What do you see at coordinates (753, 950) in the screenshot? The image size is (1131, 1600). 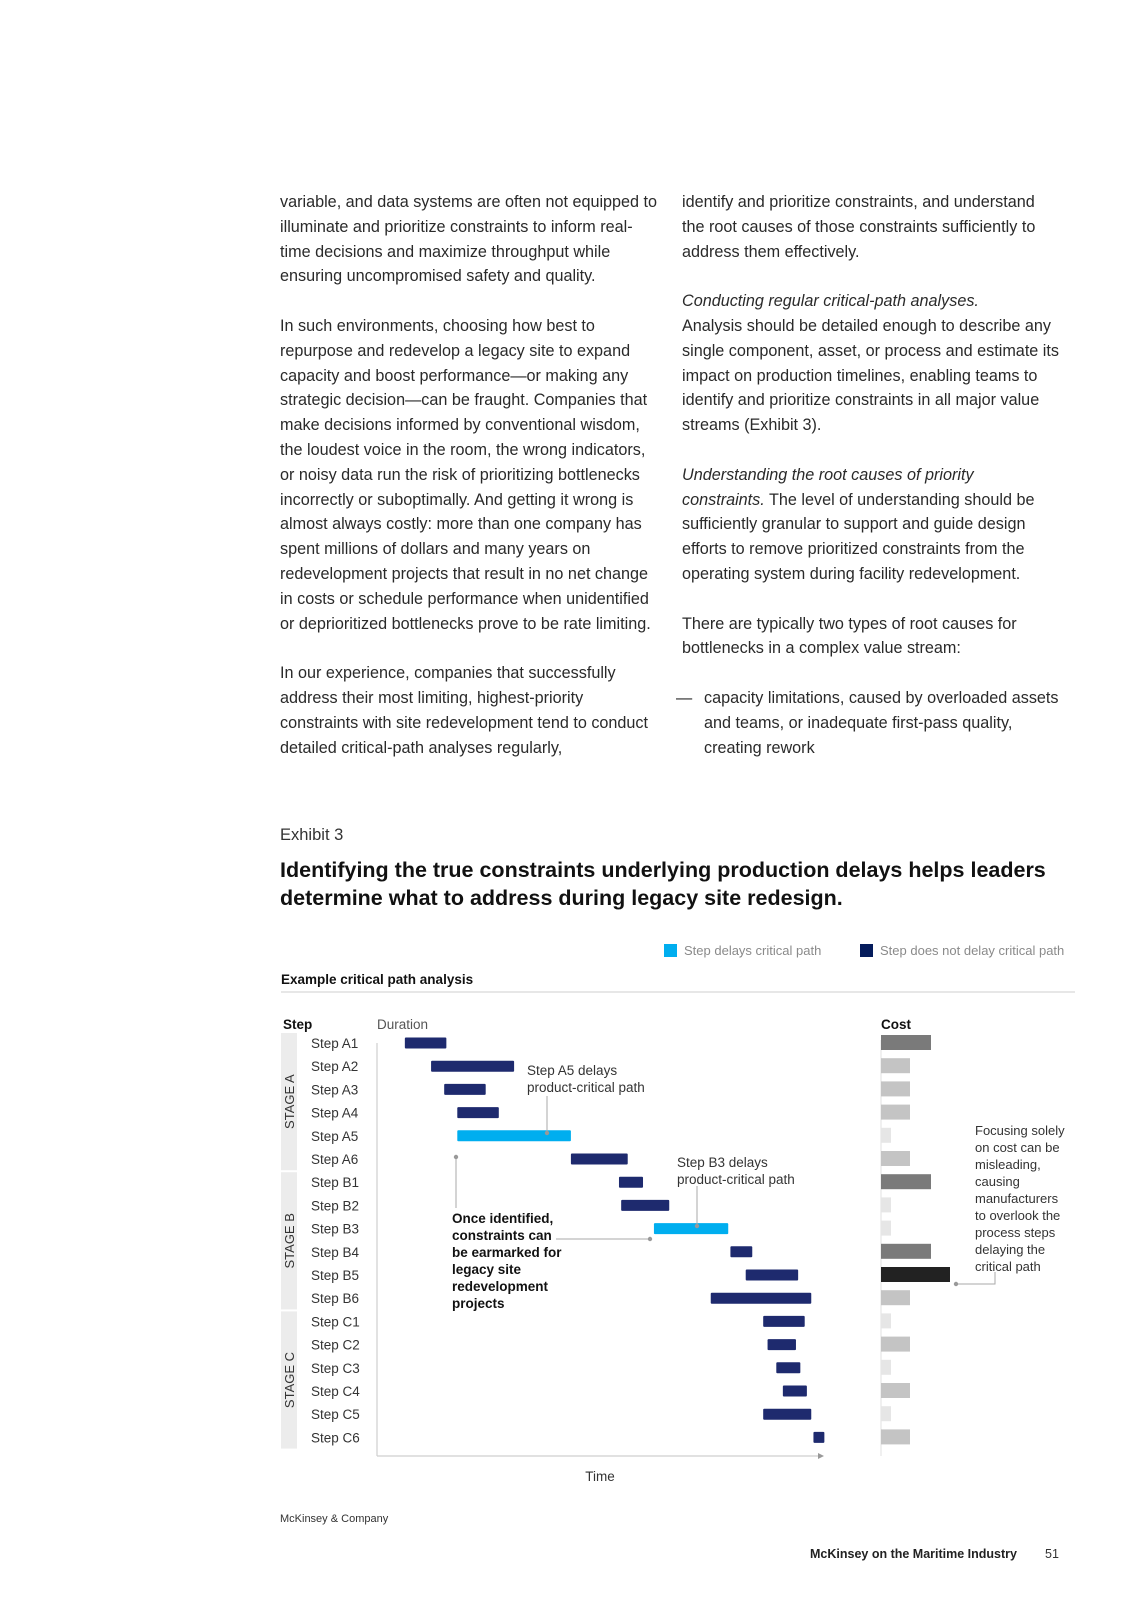 I see `legend-label: Step delays critical path` at bounding box center [753, 950].